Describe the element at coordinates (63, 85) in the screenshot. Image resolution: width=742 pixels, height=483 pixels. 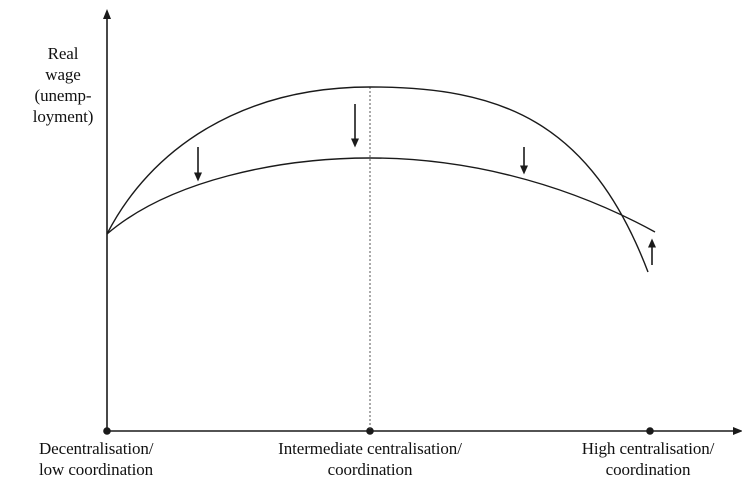
I see `y-axis-label: Real wage (unemp- loyment)` at that location.